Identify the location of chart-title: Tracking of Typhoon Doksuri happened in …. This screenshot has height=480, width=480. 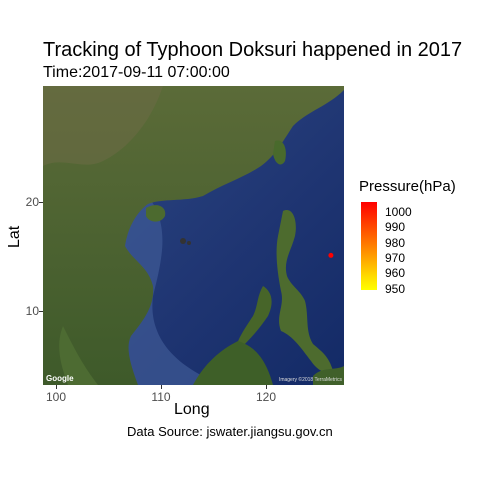
(253, 50).